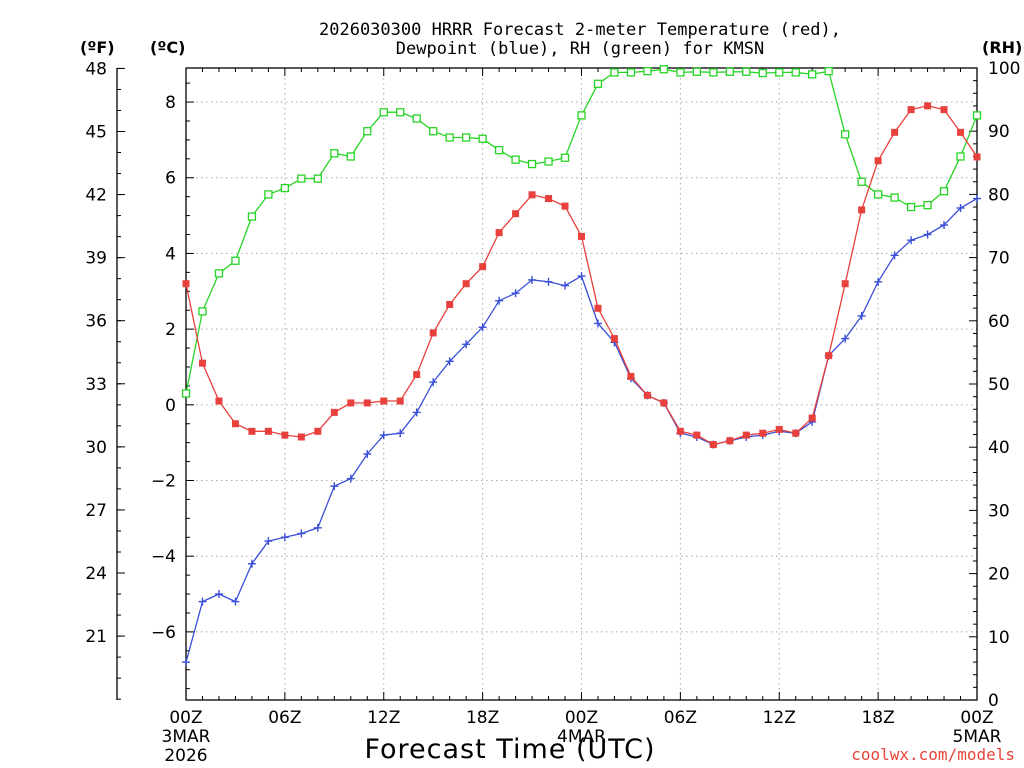 The image size is (1024, 768). Describe the element at coordinates (96, 511) in the screenshot. I see `fahrenheit-tick-label: 27` at that location.